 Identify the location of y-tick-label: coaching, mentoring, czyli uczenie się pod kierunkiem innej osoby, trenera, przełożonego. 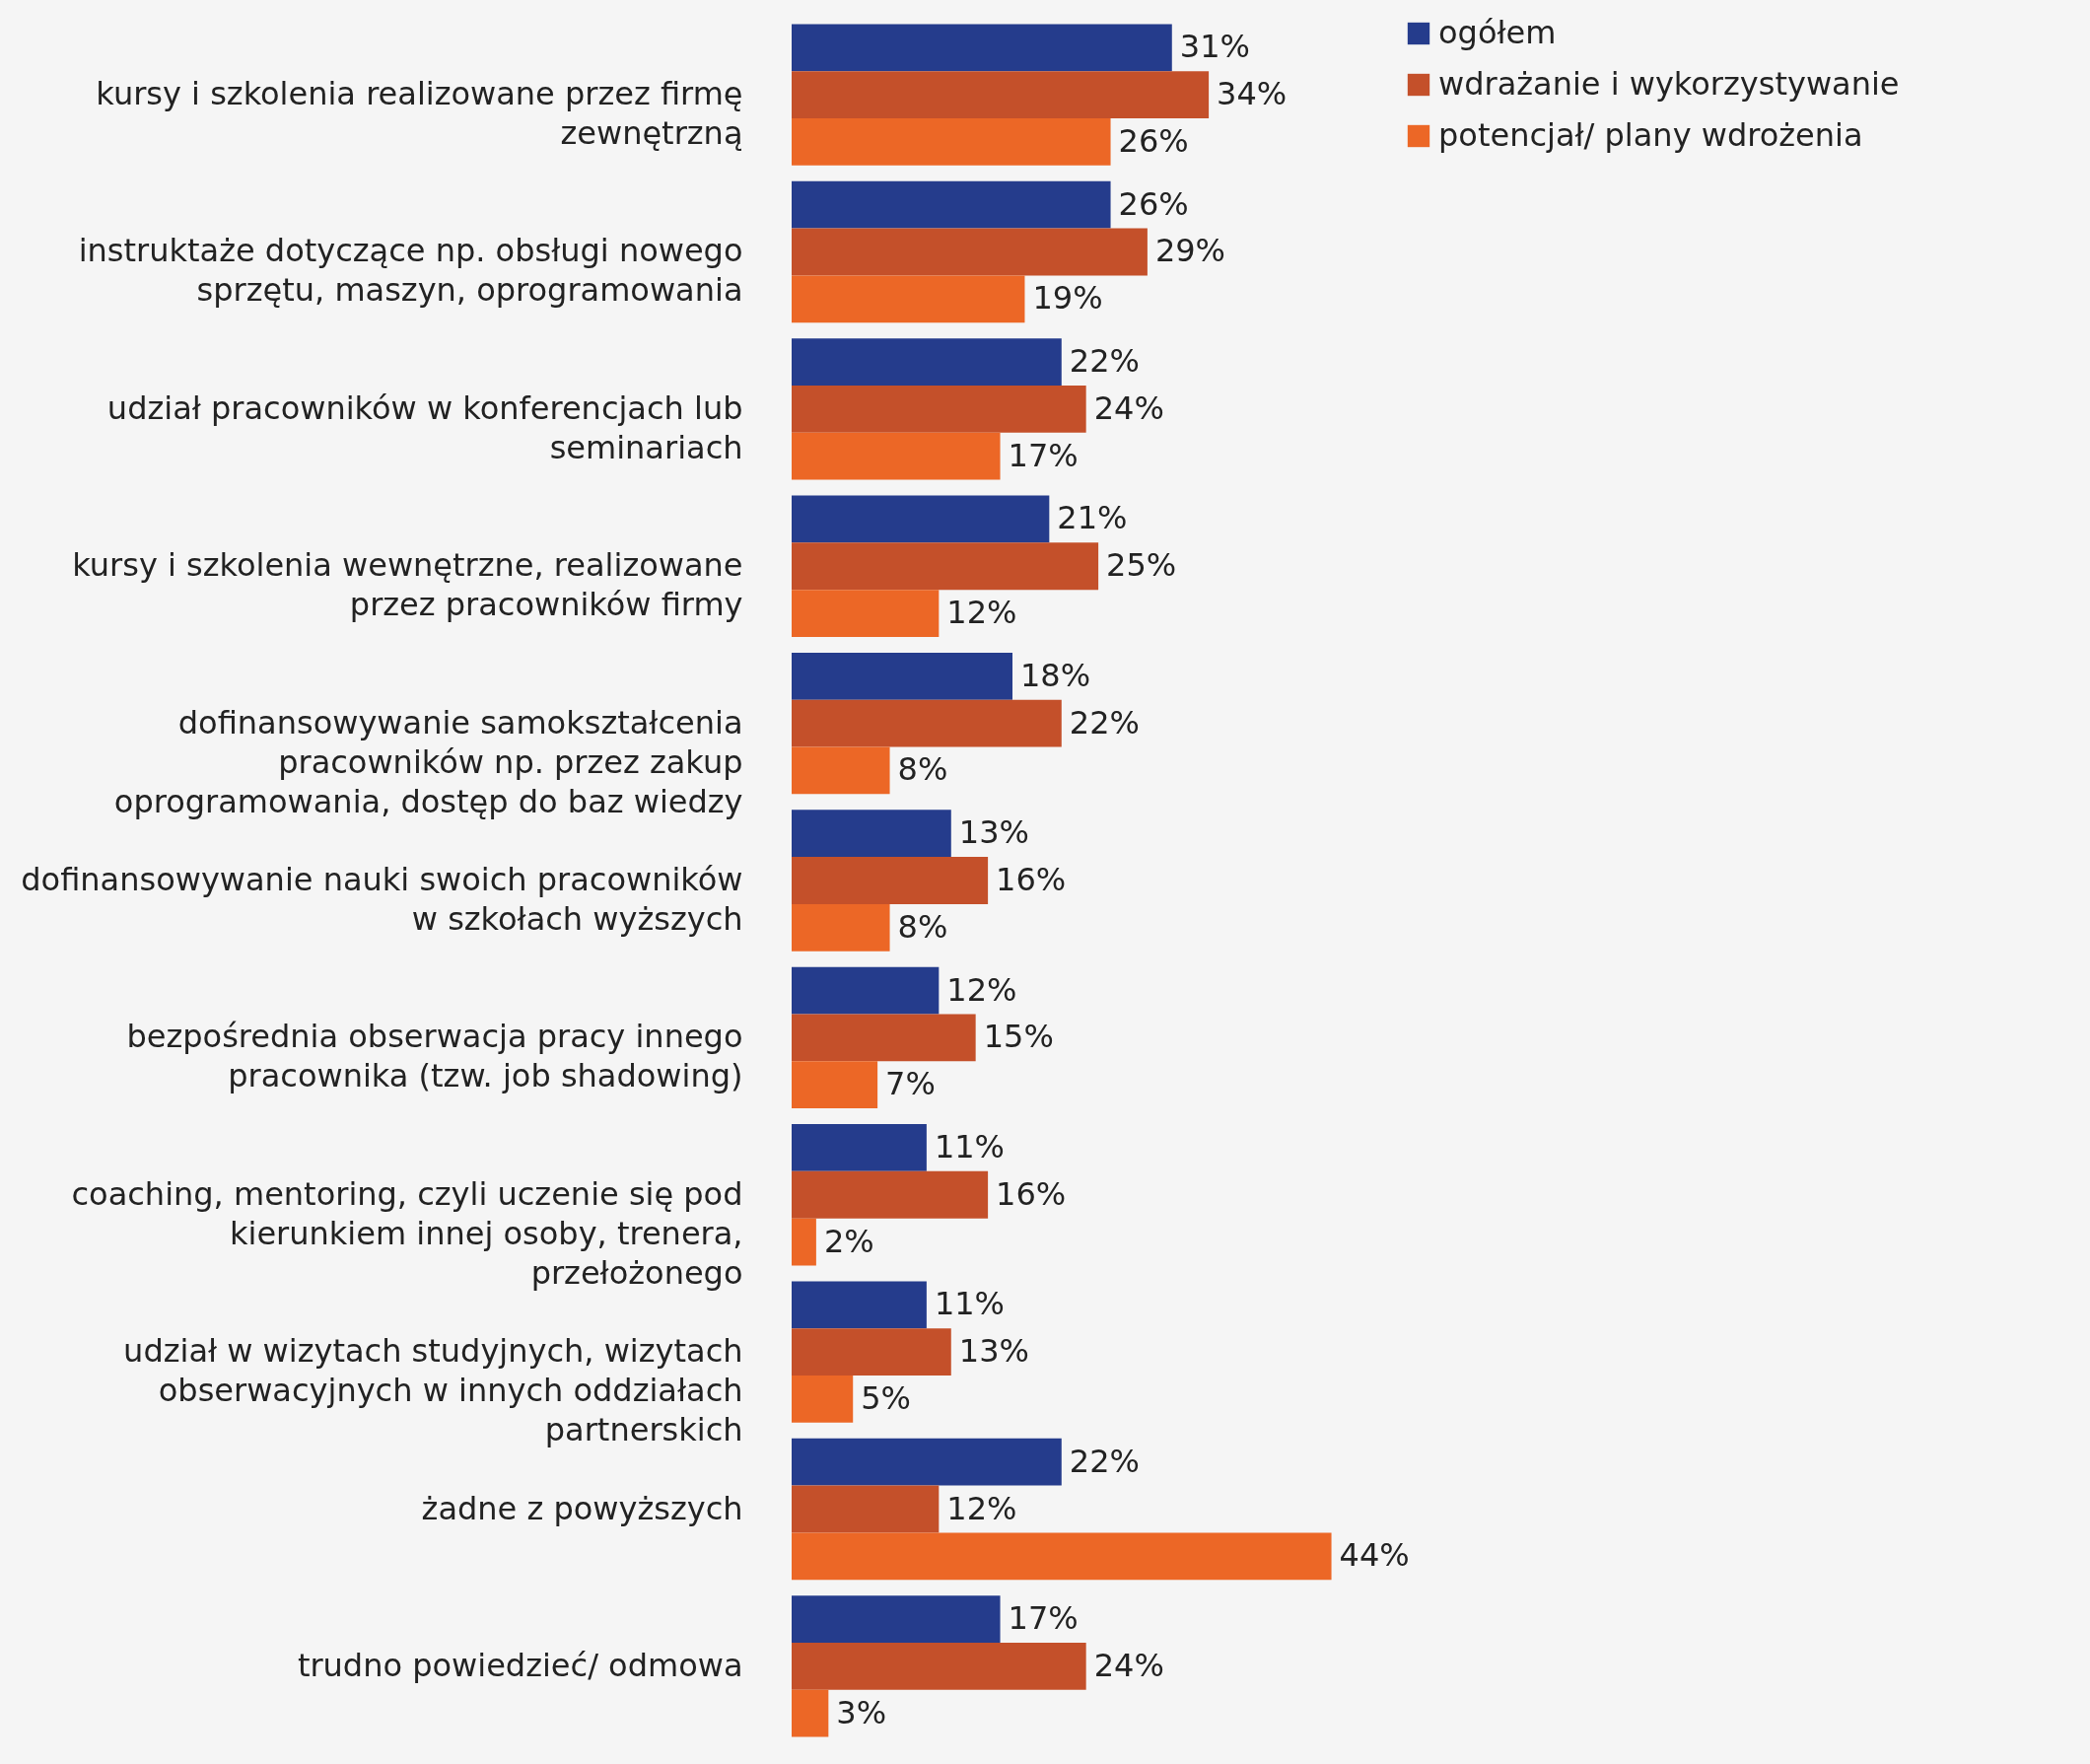
(407, 1233).